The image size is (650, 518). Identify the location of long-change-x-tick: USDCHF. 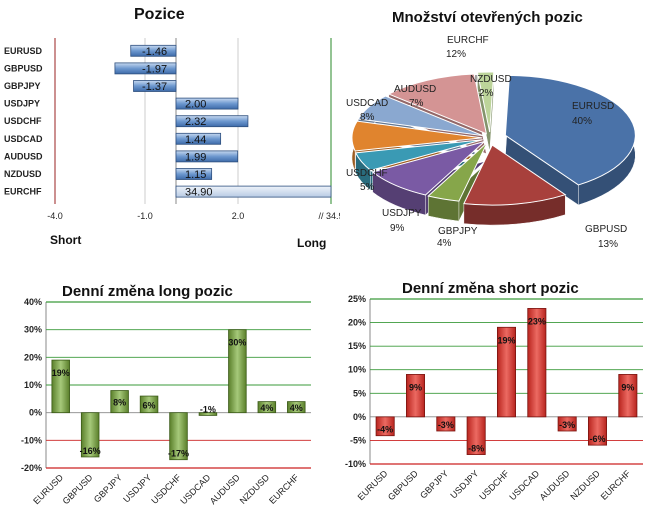
(166, 489).